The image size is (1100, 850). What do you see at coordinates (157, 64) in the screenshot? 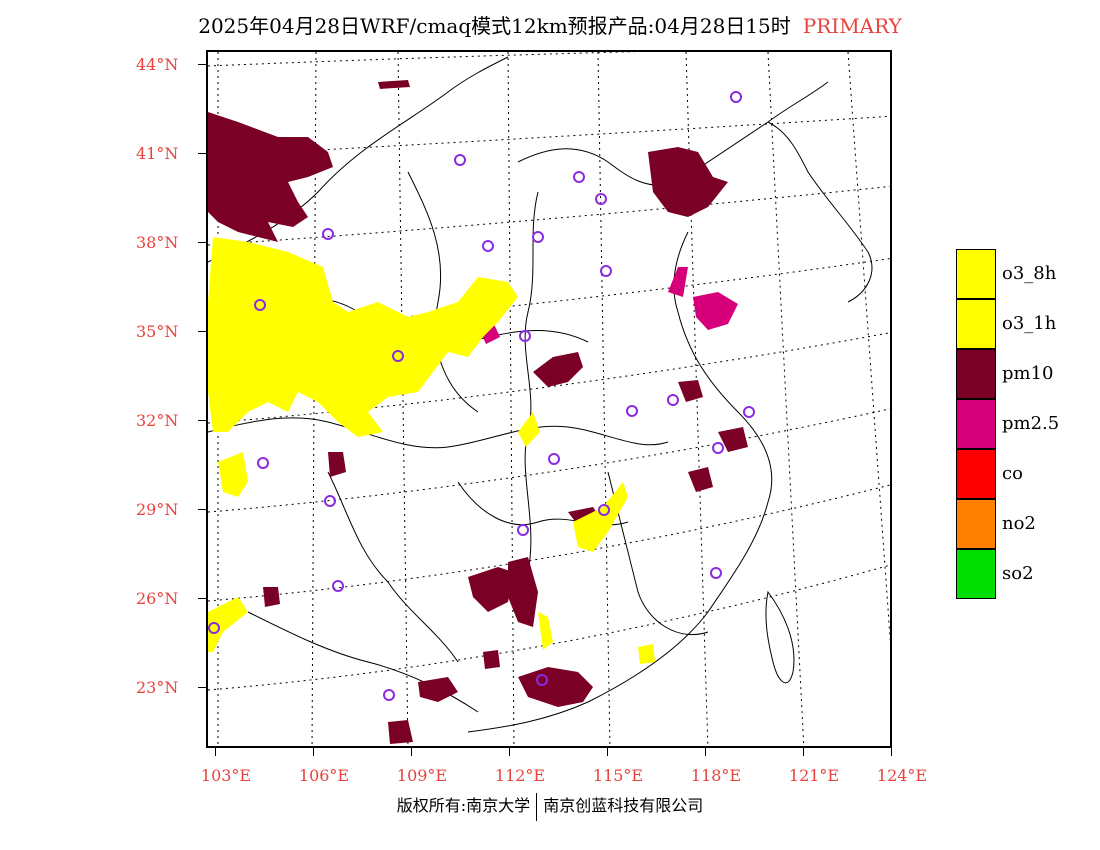
I see `lat-label: 44°N` at bounding box center [157, 64].